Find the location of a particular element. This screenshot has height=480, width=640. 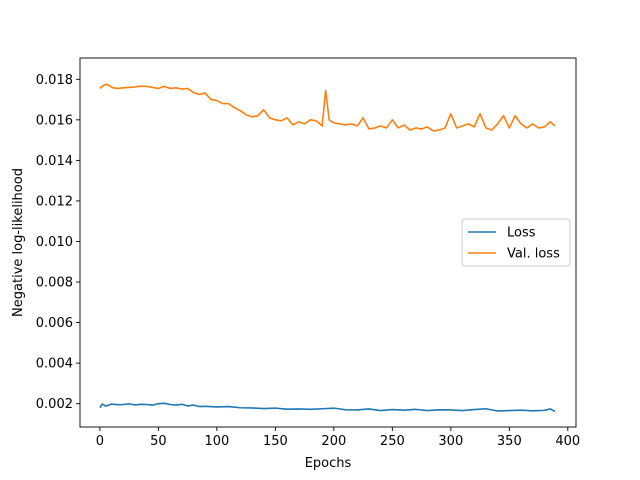

x-tick-label: 150 is located at coordinates (275, 441).